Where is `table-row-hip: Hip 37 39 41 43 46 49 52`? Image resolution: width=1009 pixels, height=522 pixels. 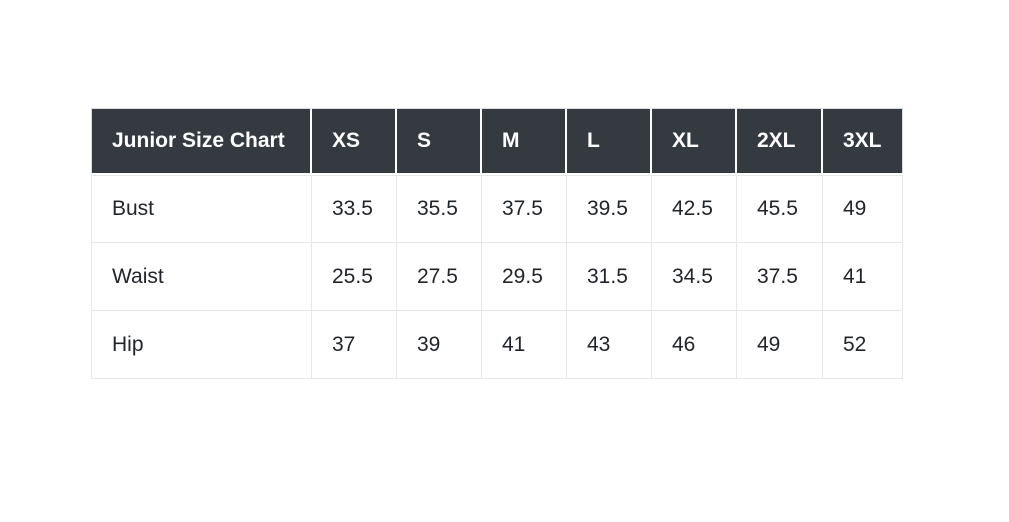 table-row-hip: Hip 37 39 41 43 46 49 52 is located at coordinates (497, 345).